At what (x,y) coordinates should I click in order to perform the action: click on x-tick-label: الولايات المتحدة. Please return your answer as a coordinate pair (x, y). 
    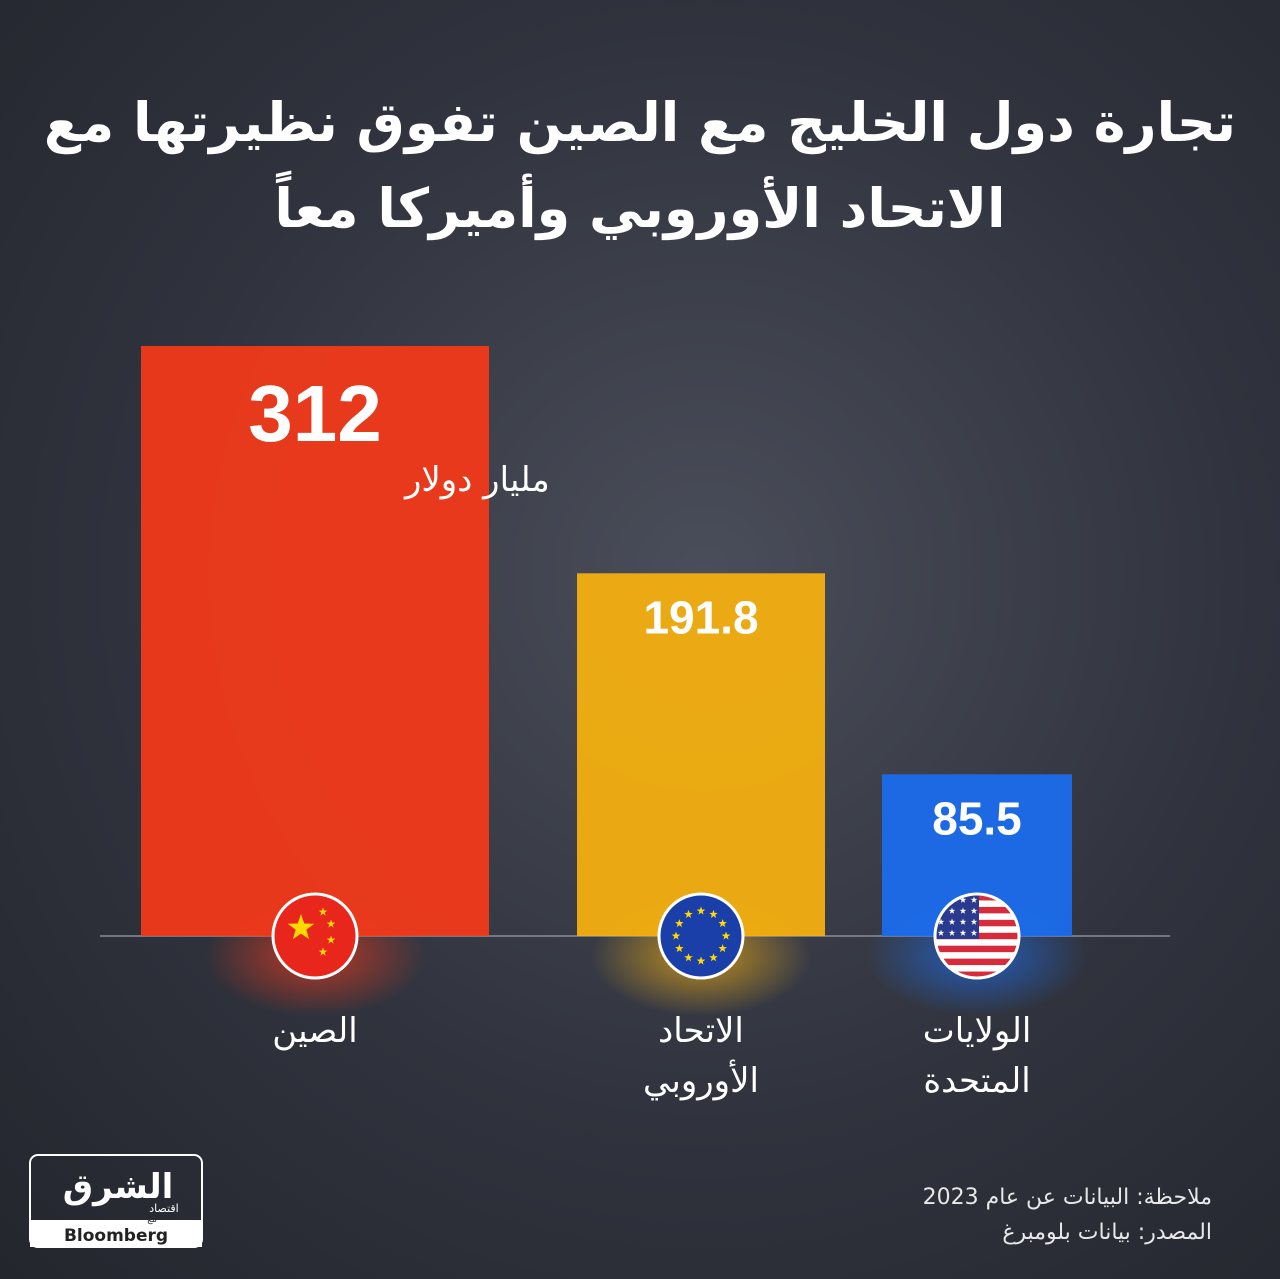
    Looking at the image, I should click on (977, 1056).